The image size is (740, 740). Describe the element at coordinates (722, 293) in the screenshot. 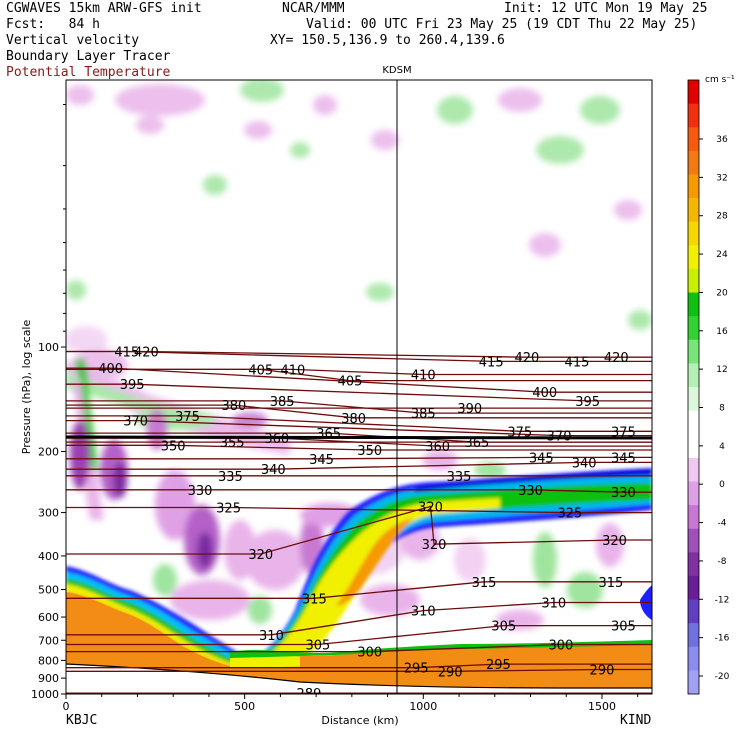

I see `colorbar-tick-label: 20` at that location.